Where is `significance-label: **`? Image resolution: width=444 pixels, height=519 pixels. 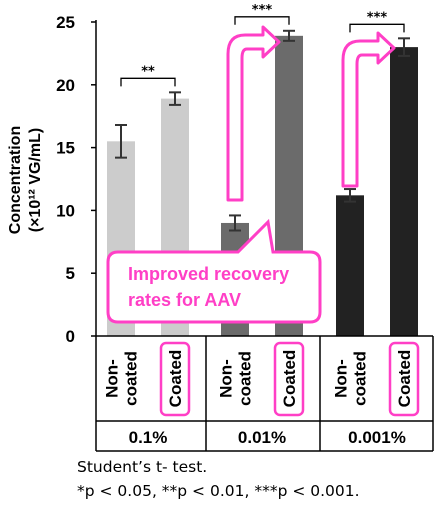
significance-label: ** is located at coordinates (148, 71).